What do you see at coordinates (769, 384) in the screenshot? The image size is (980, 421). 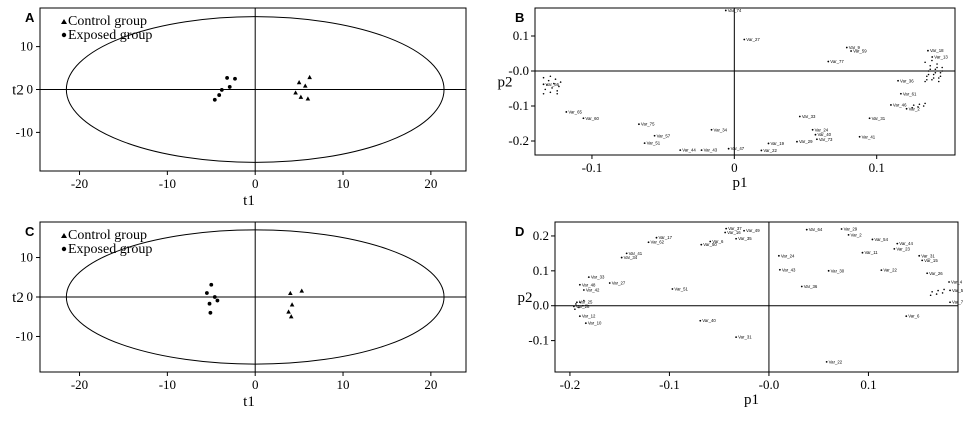 I see `x-tick-label: -0.0` at bounding box center [769, 384].